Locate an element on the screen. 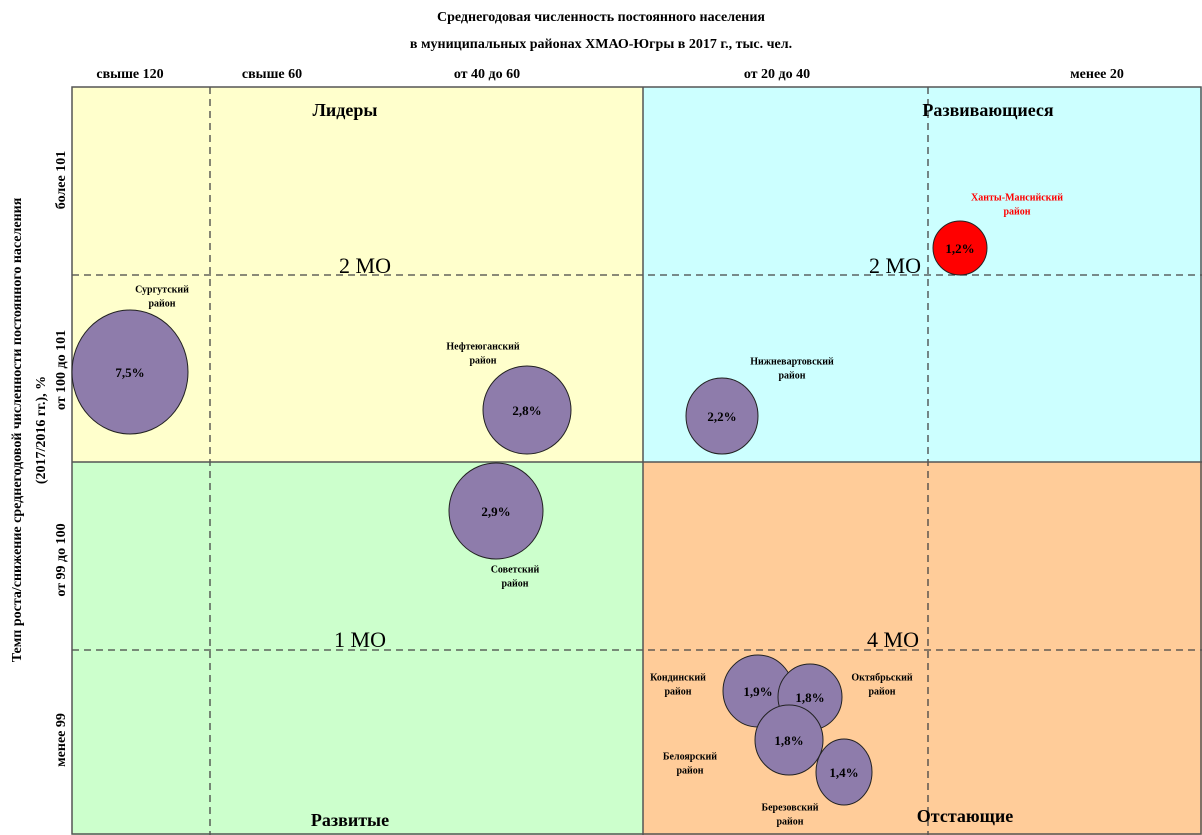  text: Нефтеюганский is located at coordinates (483, 346).